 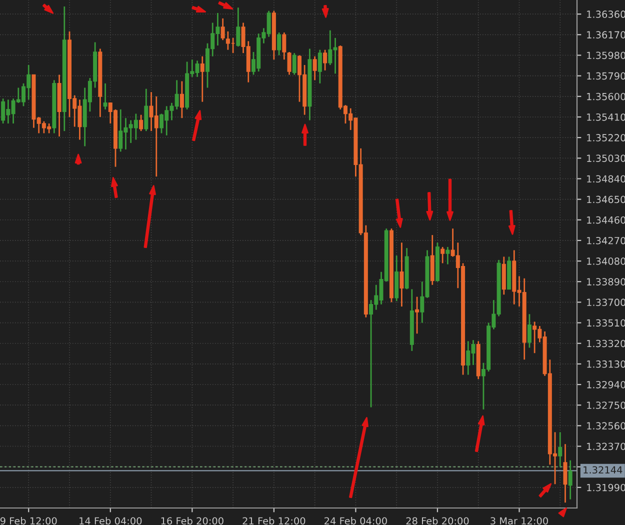 What do you see at coordinates (355, 521) in the screenshot?
I see `x-tick-label: 24 Feb 04:00` at bounding box center [355, 521].